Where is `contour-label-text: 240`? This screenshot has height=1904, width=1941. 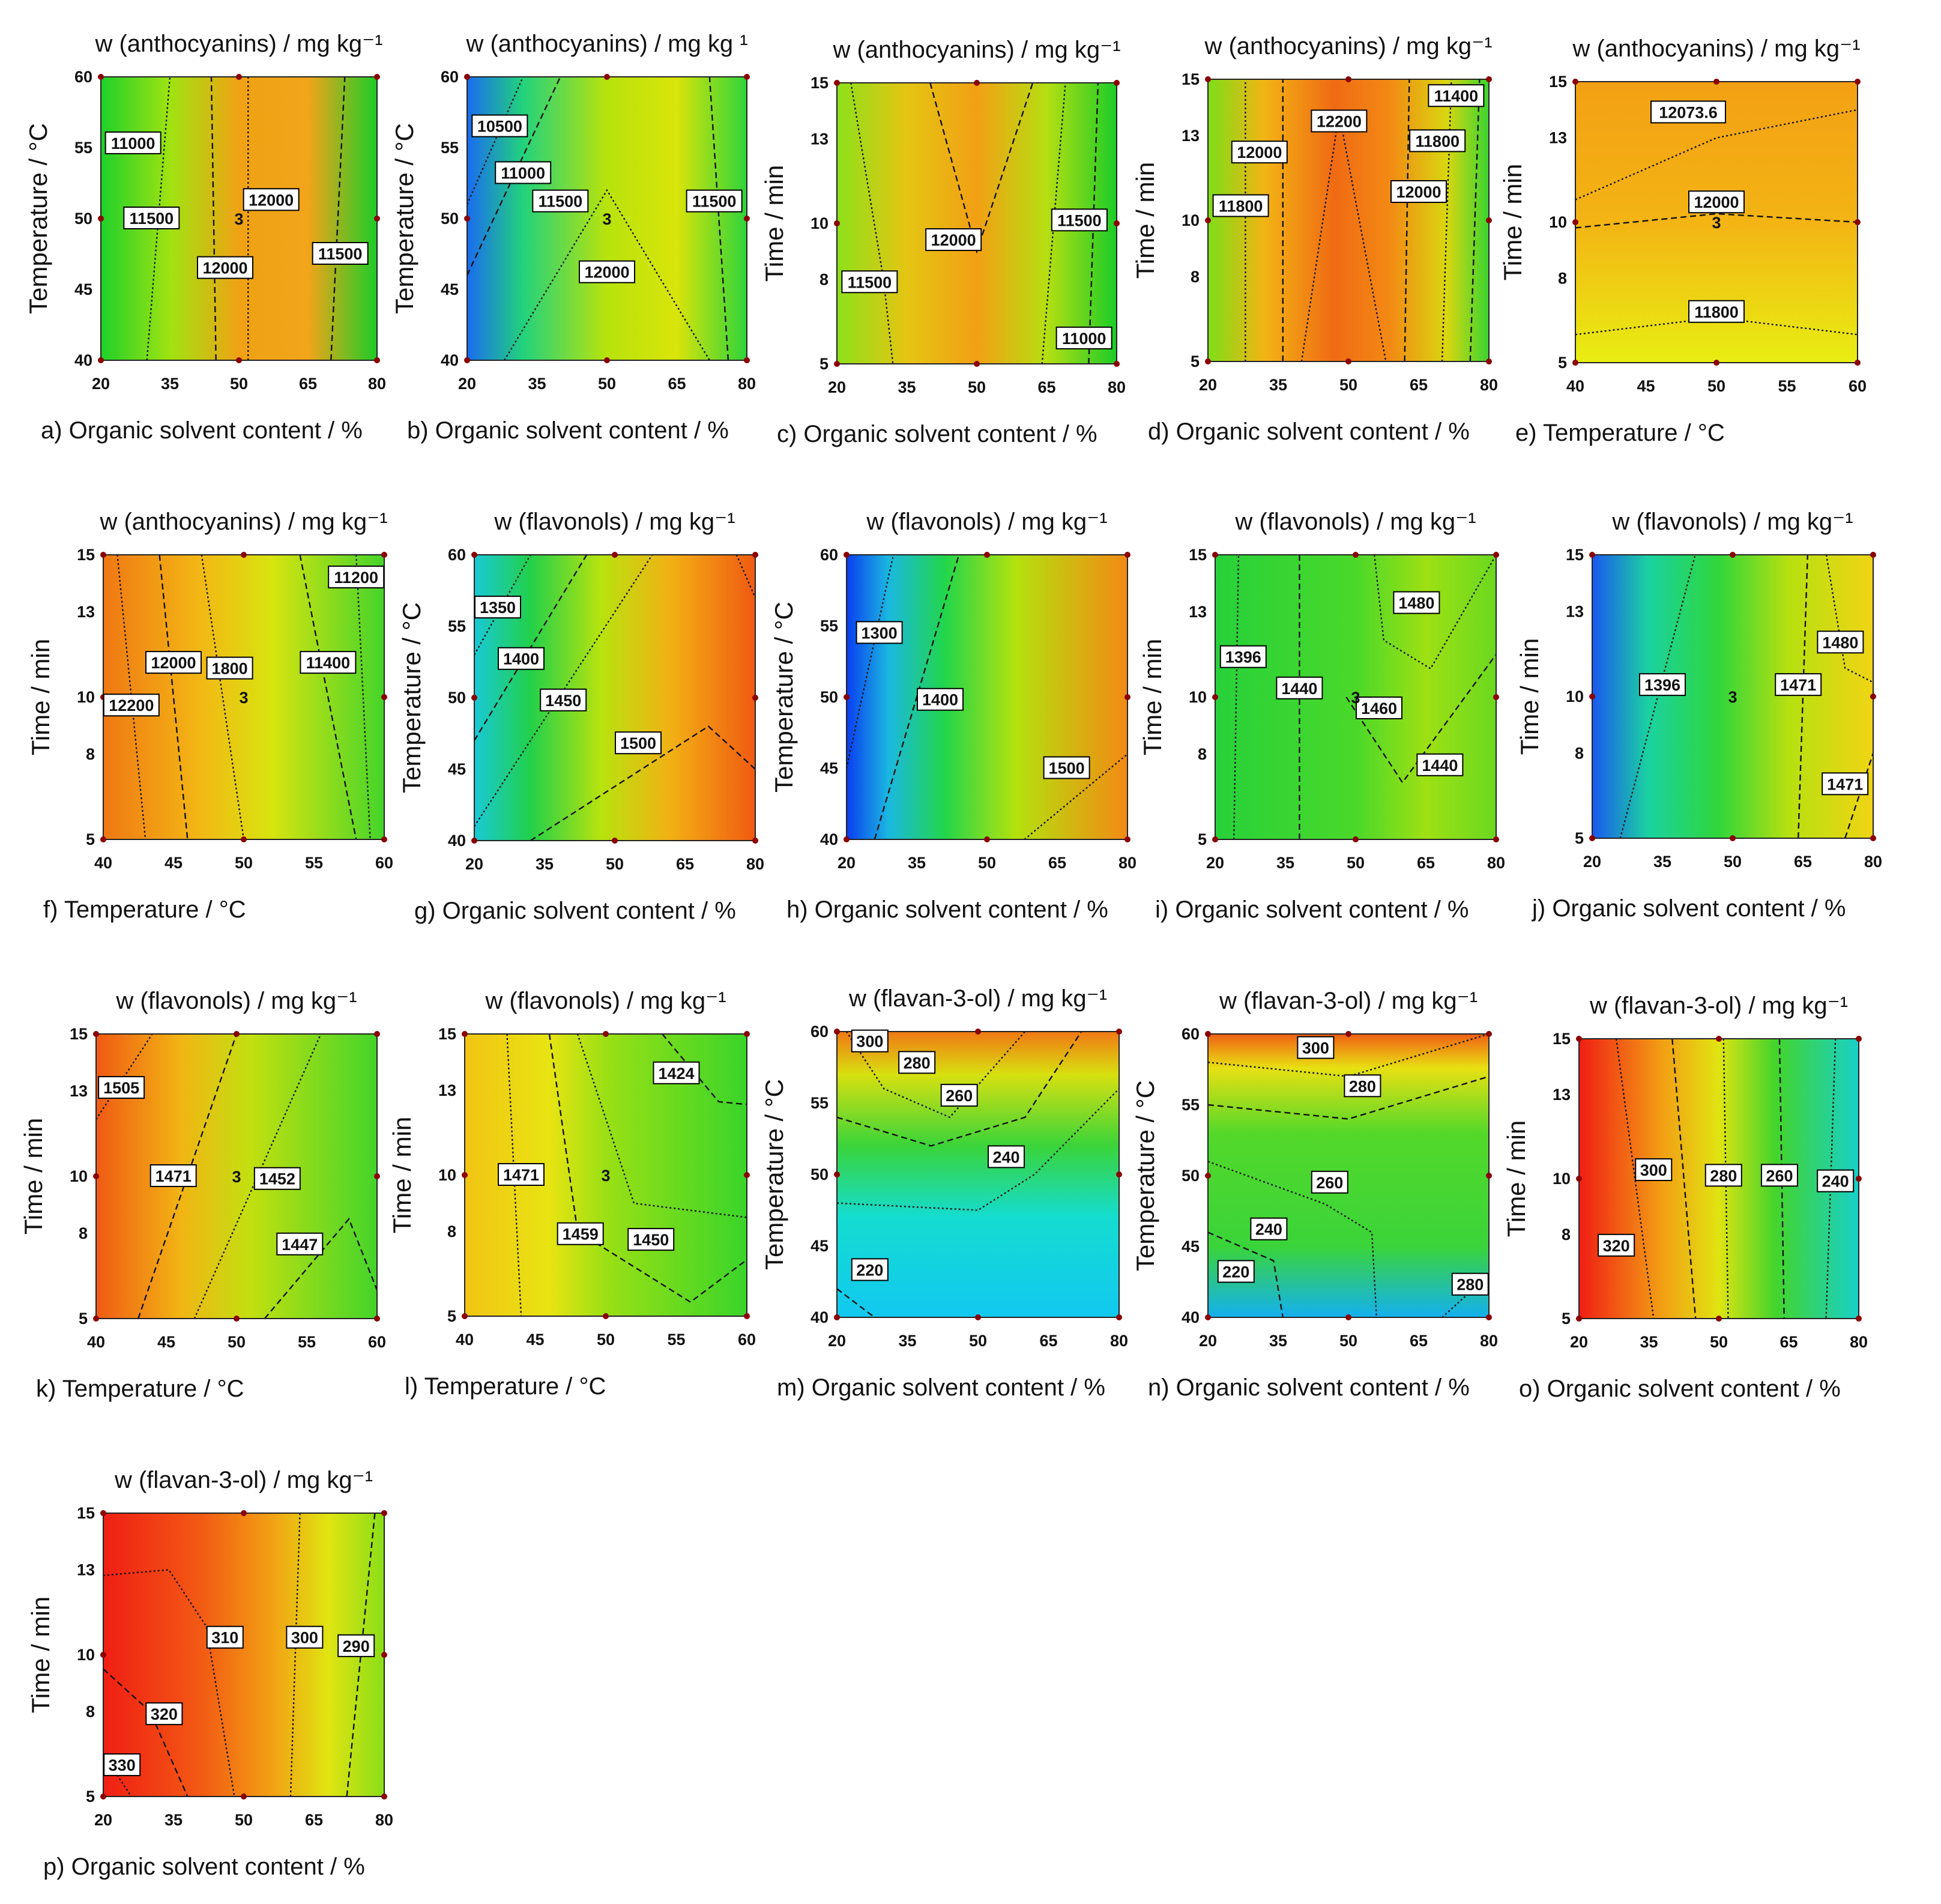
contour-label-text: 240 is located at coordinates (1835, 1182).